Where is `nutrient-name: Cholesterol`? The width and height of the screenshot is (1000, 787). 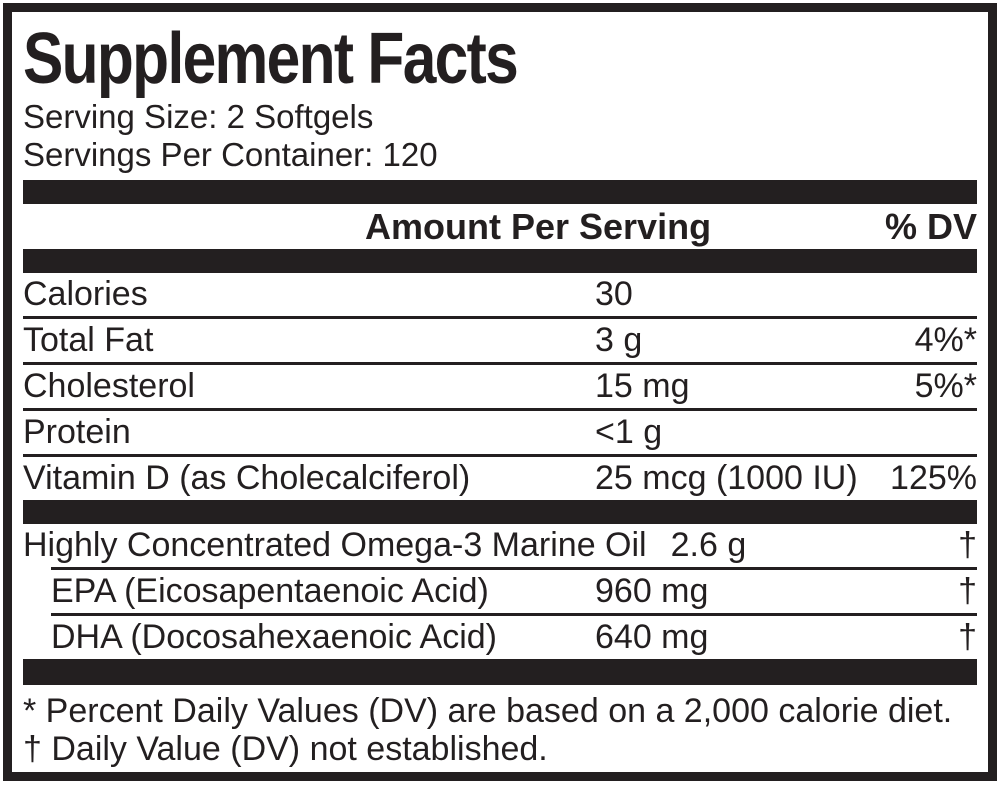 nutrient-name: Cholesterol is located at coordinates (109, 386).